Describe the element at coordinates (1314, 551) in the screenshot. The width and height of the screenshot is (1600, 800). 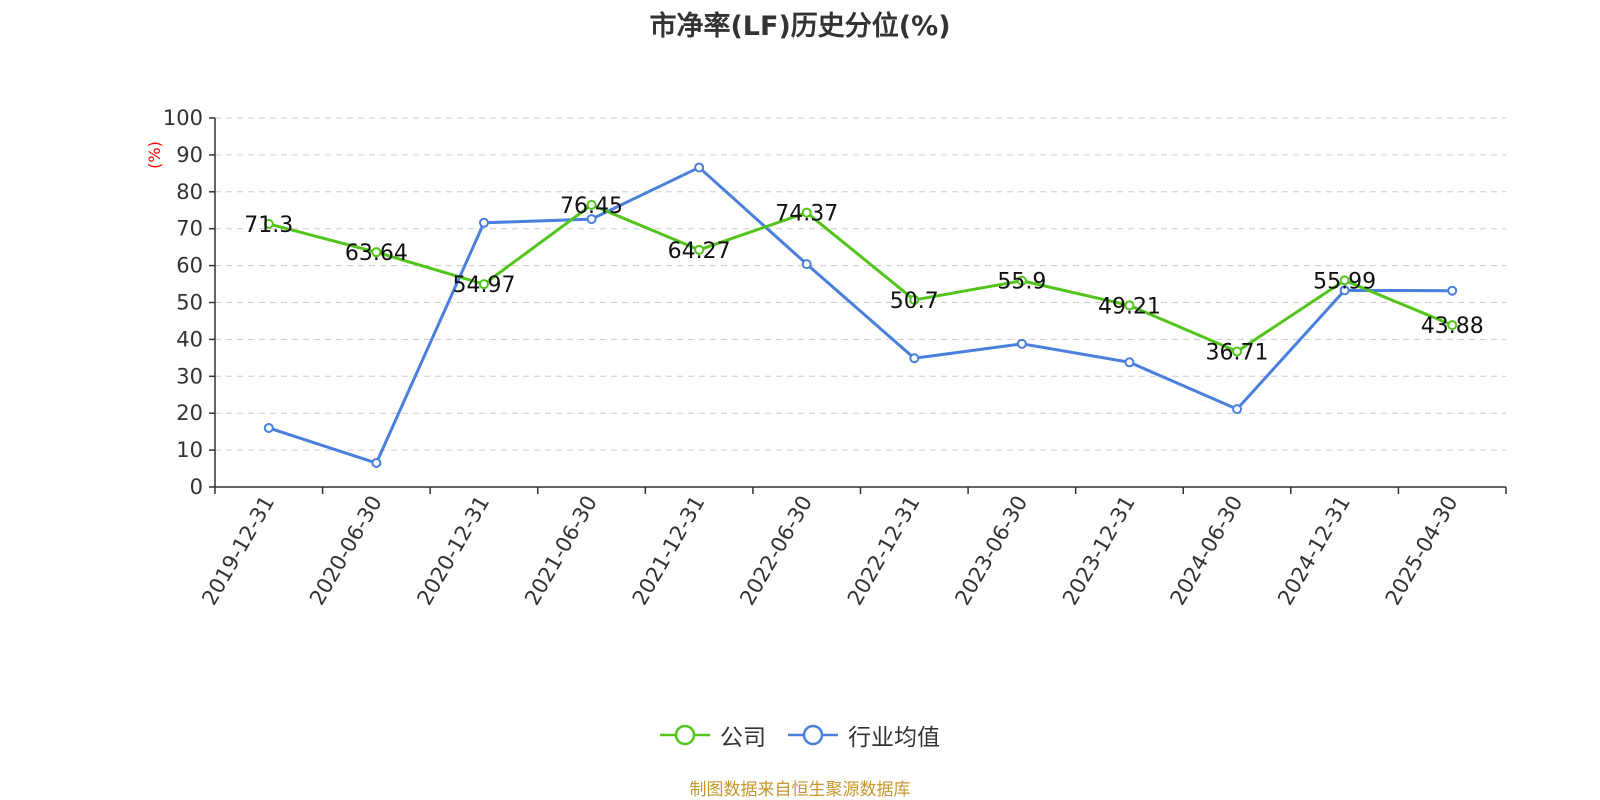
I see `x-tick-label: 2024-12-31` at that location.